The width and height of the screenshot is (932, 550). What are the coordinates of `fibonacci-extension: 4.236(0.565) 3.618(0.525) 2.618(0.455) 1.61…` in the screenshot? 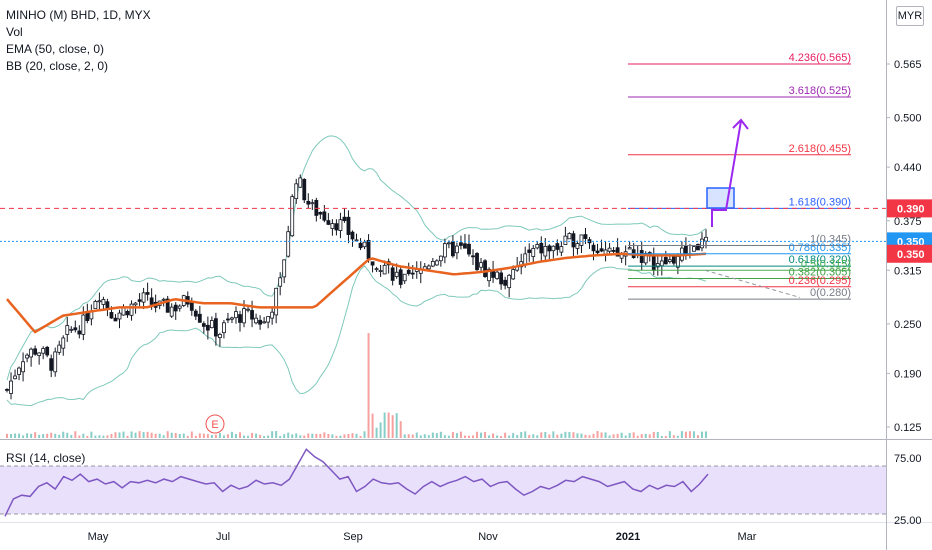 It's located at (739, 176).